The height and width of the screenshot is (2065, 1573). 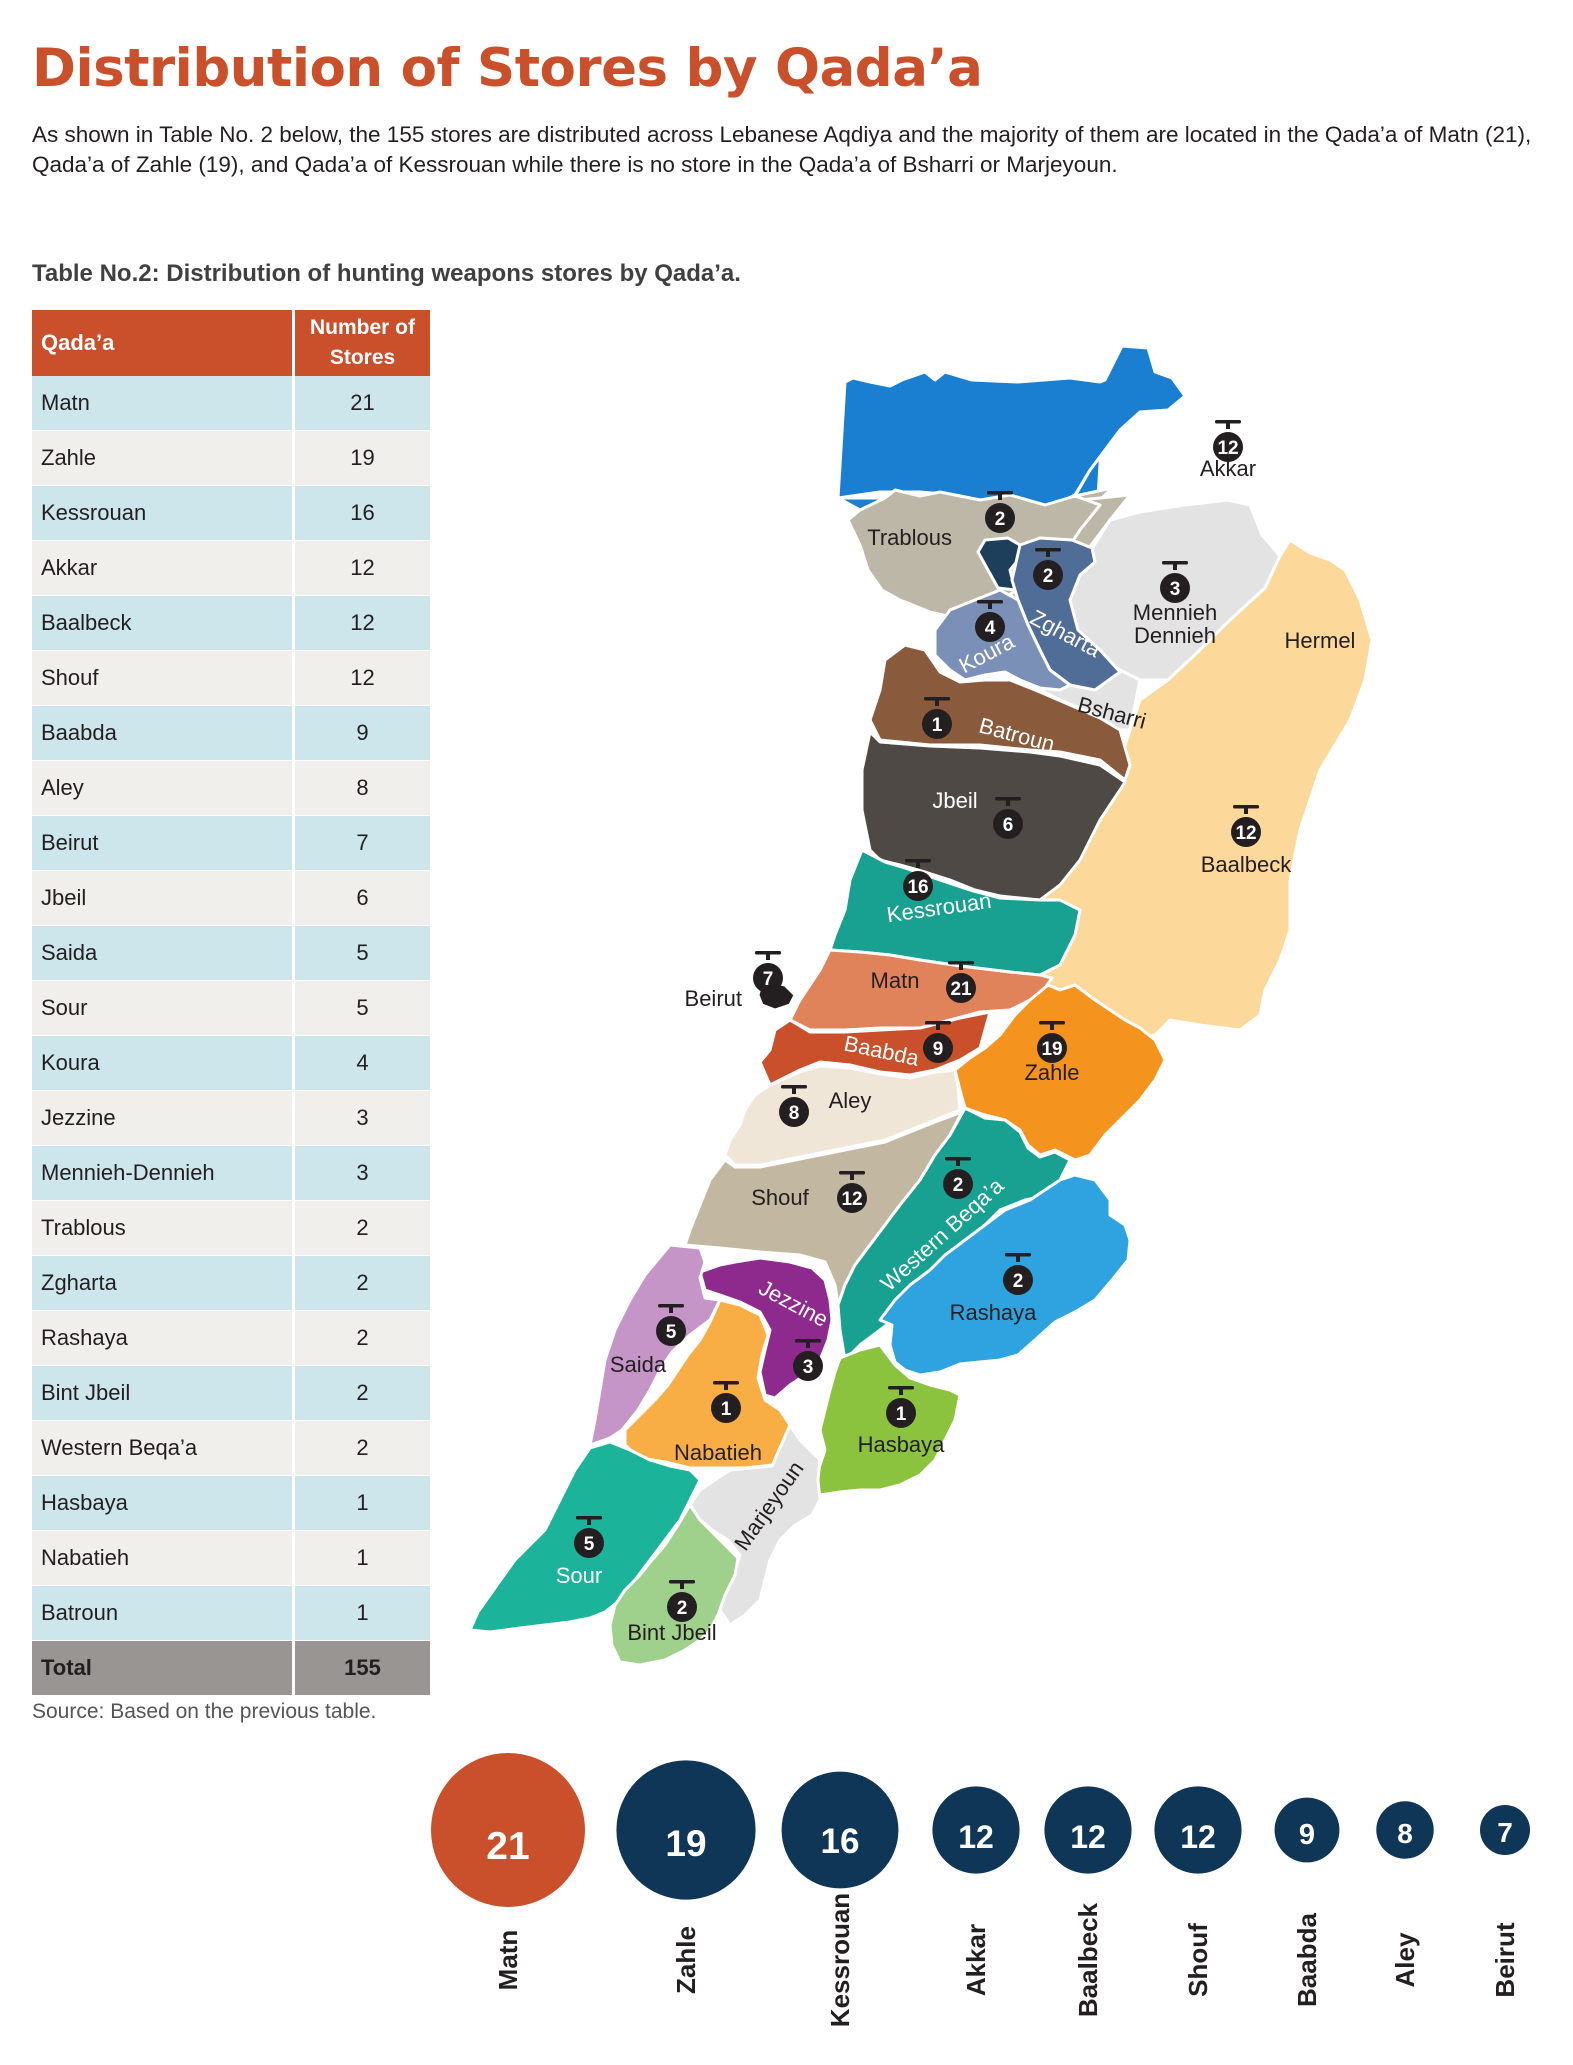 What do you see at coordinates (163, 733) in the screenshot?
I see `qadaa-cell: Baabda` at bounding box center [163, 733].